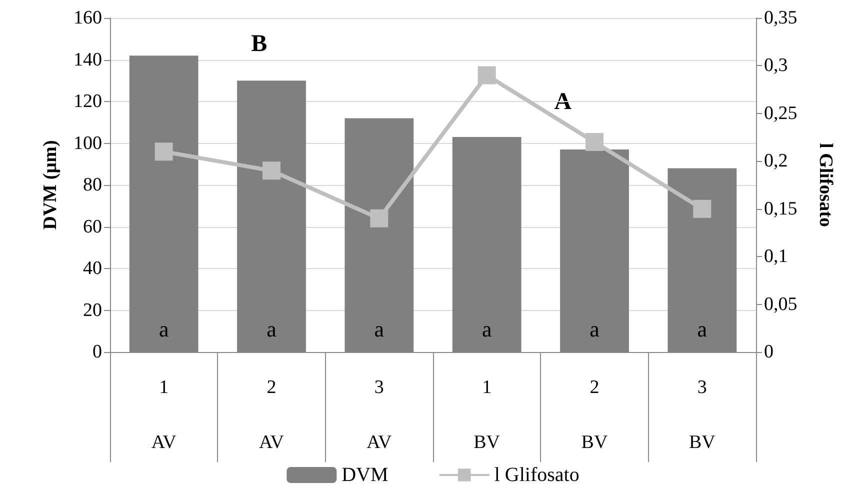 This screenshot has height=490, width=866. I want to click on legend-label: DVM, so click(365, 475).